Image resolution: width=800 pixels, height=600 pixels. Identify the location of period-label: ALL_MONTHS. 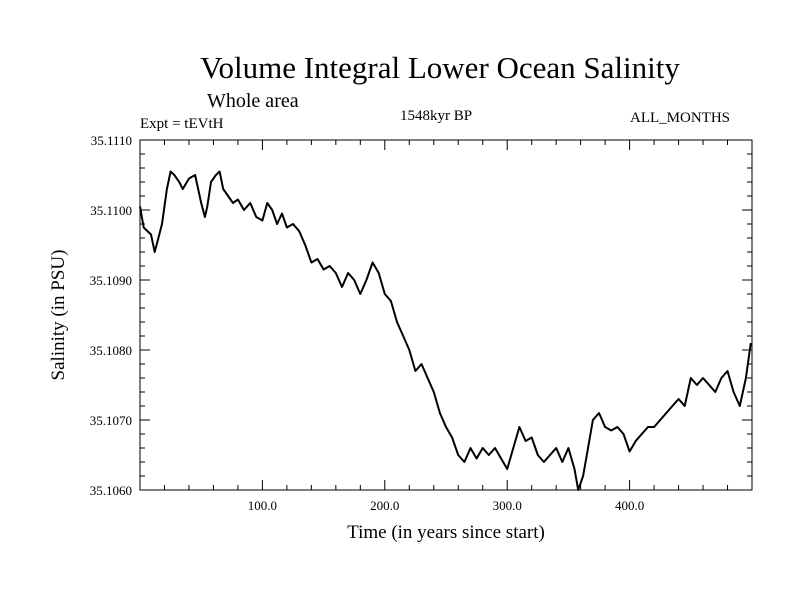
(680, 118).